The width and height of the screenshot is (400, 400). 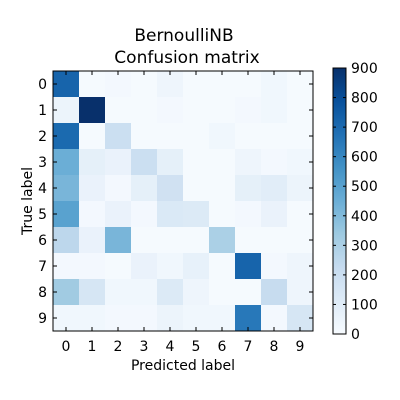 I want to click on colorbar-tick-label: 700, so click(x=364, y=128).